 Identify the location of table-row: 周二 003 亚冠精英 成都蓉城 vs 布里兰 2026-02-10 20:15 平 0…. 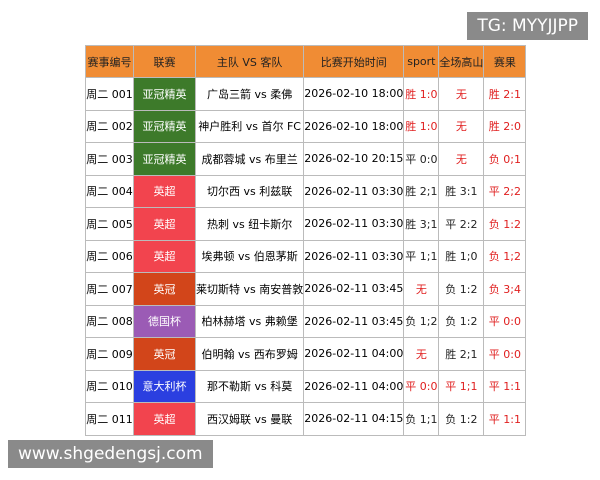
(306, 159).